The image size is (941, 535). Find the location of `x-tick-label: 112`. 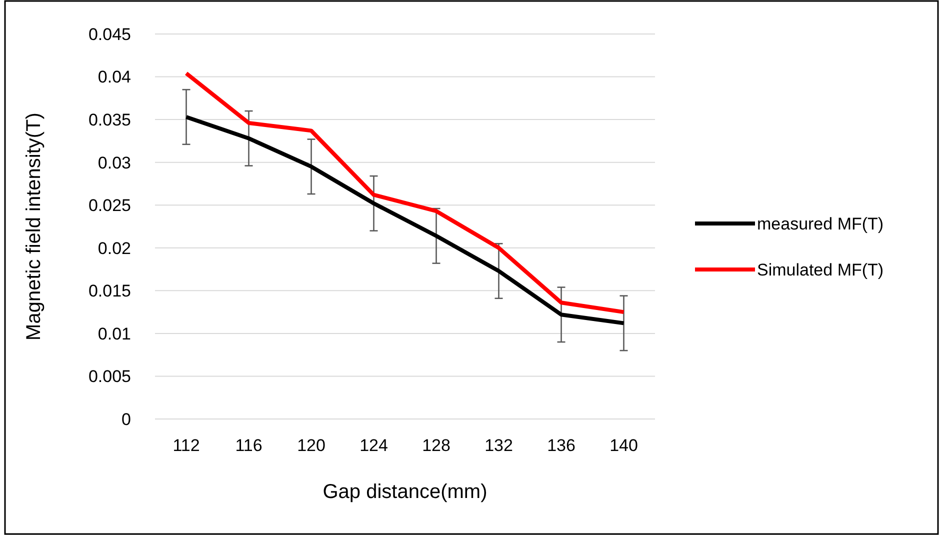

x-tick-label: 112 is located at coordinates (186, 445).